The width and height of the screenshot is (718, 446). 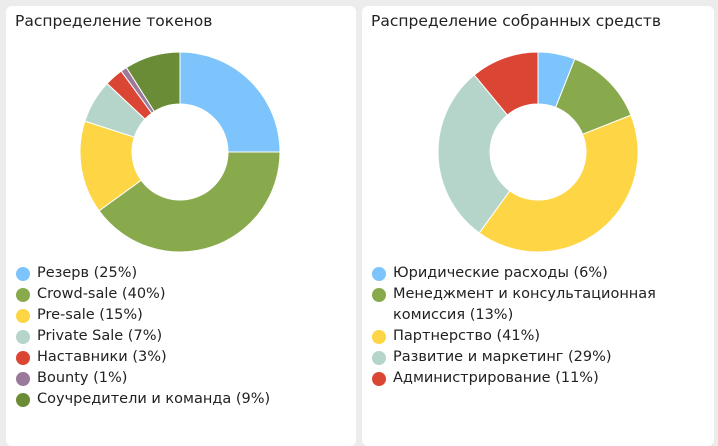 What do you see at coordinates (90, 315) in the screenshot?
I see `legend-label: Pre-sale (15%)` at bounding box center [90, 315].